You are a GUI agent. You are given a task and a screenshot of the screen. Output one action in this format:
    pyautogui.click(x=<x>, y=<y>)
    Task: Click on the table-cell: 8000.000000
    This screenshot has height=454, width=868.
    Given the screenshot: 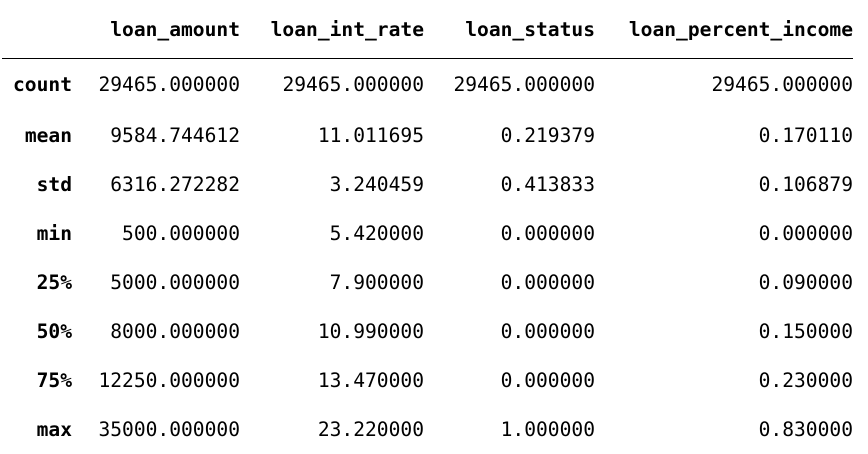 What is the action you would take?
    pyautogui.click(x=156, y=331)
    